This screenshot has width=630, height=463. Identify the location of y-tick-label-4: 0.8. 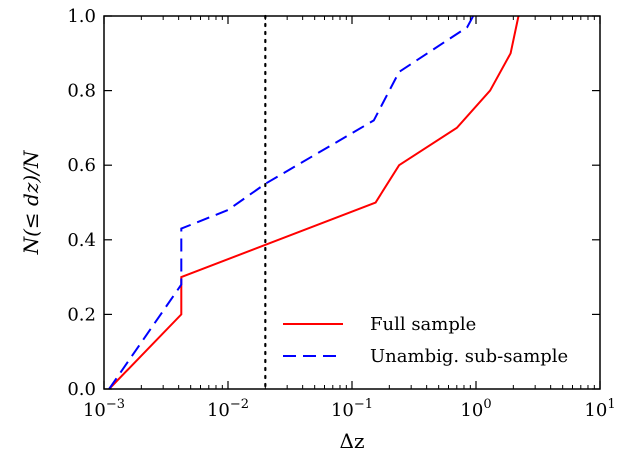
(81, 91).